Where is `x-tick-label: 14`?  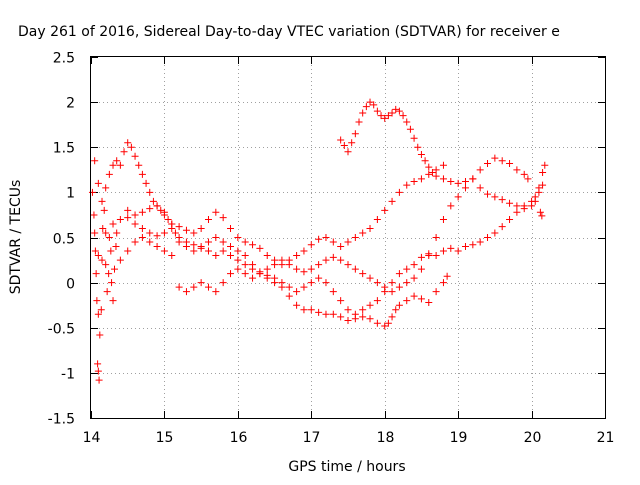
x-tick-label: 14 is located at coordinates (92, 438).